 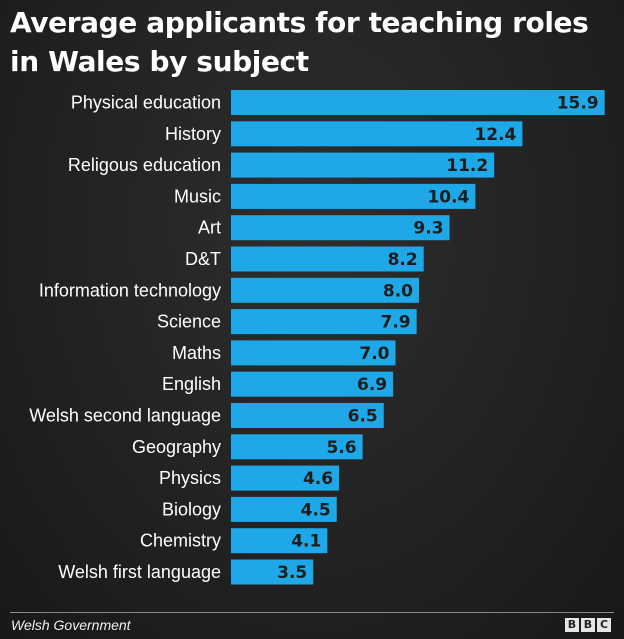 What do you see at coordinates (398, 291) in the screenshot?
I see `value-label: 8.0` at bounding box center [398, 291].